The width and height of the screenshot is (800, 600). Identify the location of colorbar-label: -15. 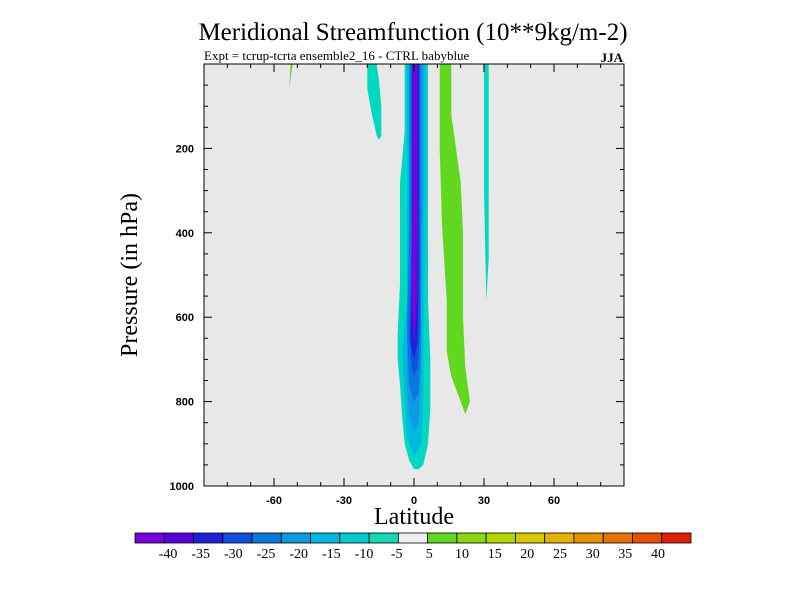
(331, 554).